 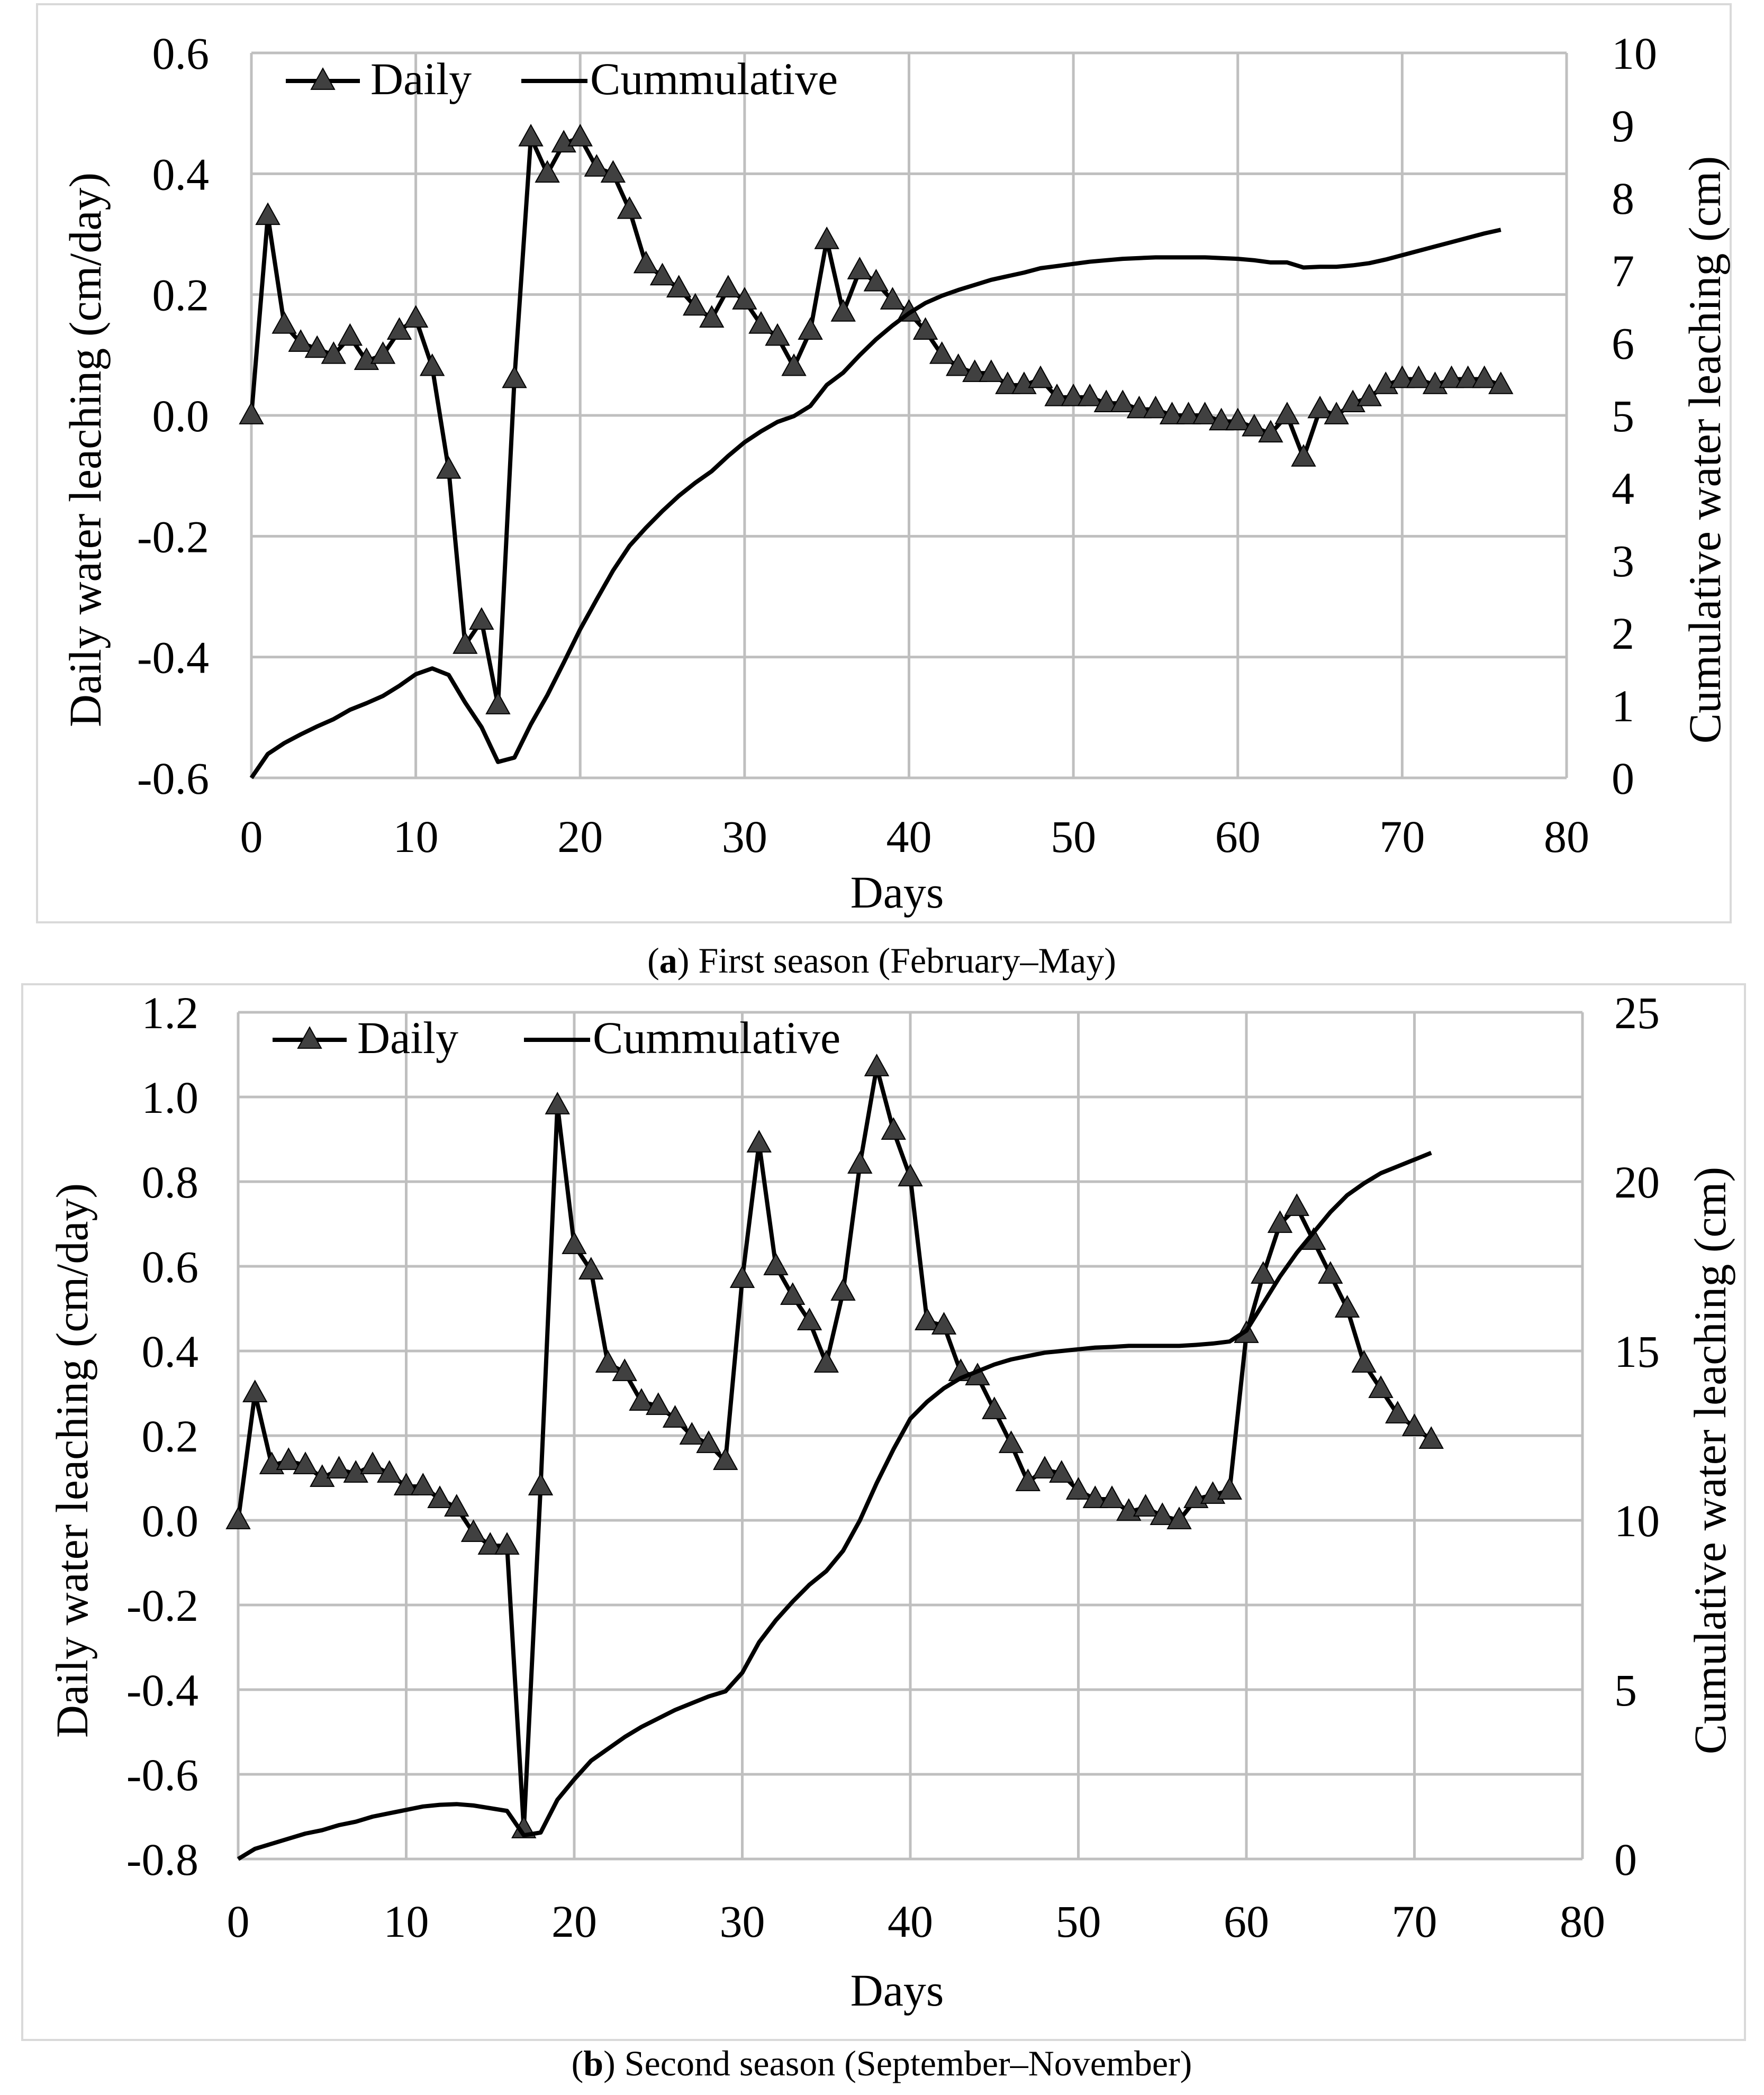 I want to click on panel-b-x-tick-label: 20, so click(x=574, y=1922).